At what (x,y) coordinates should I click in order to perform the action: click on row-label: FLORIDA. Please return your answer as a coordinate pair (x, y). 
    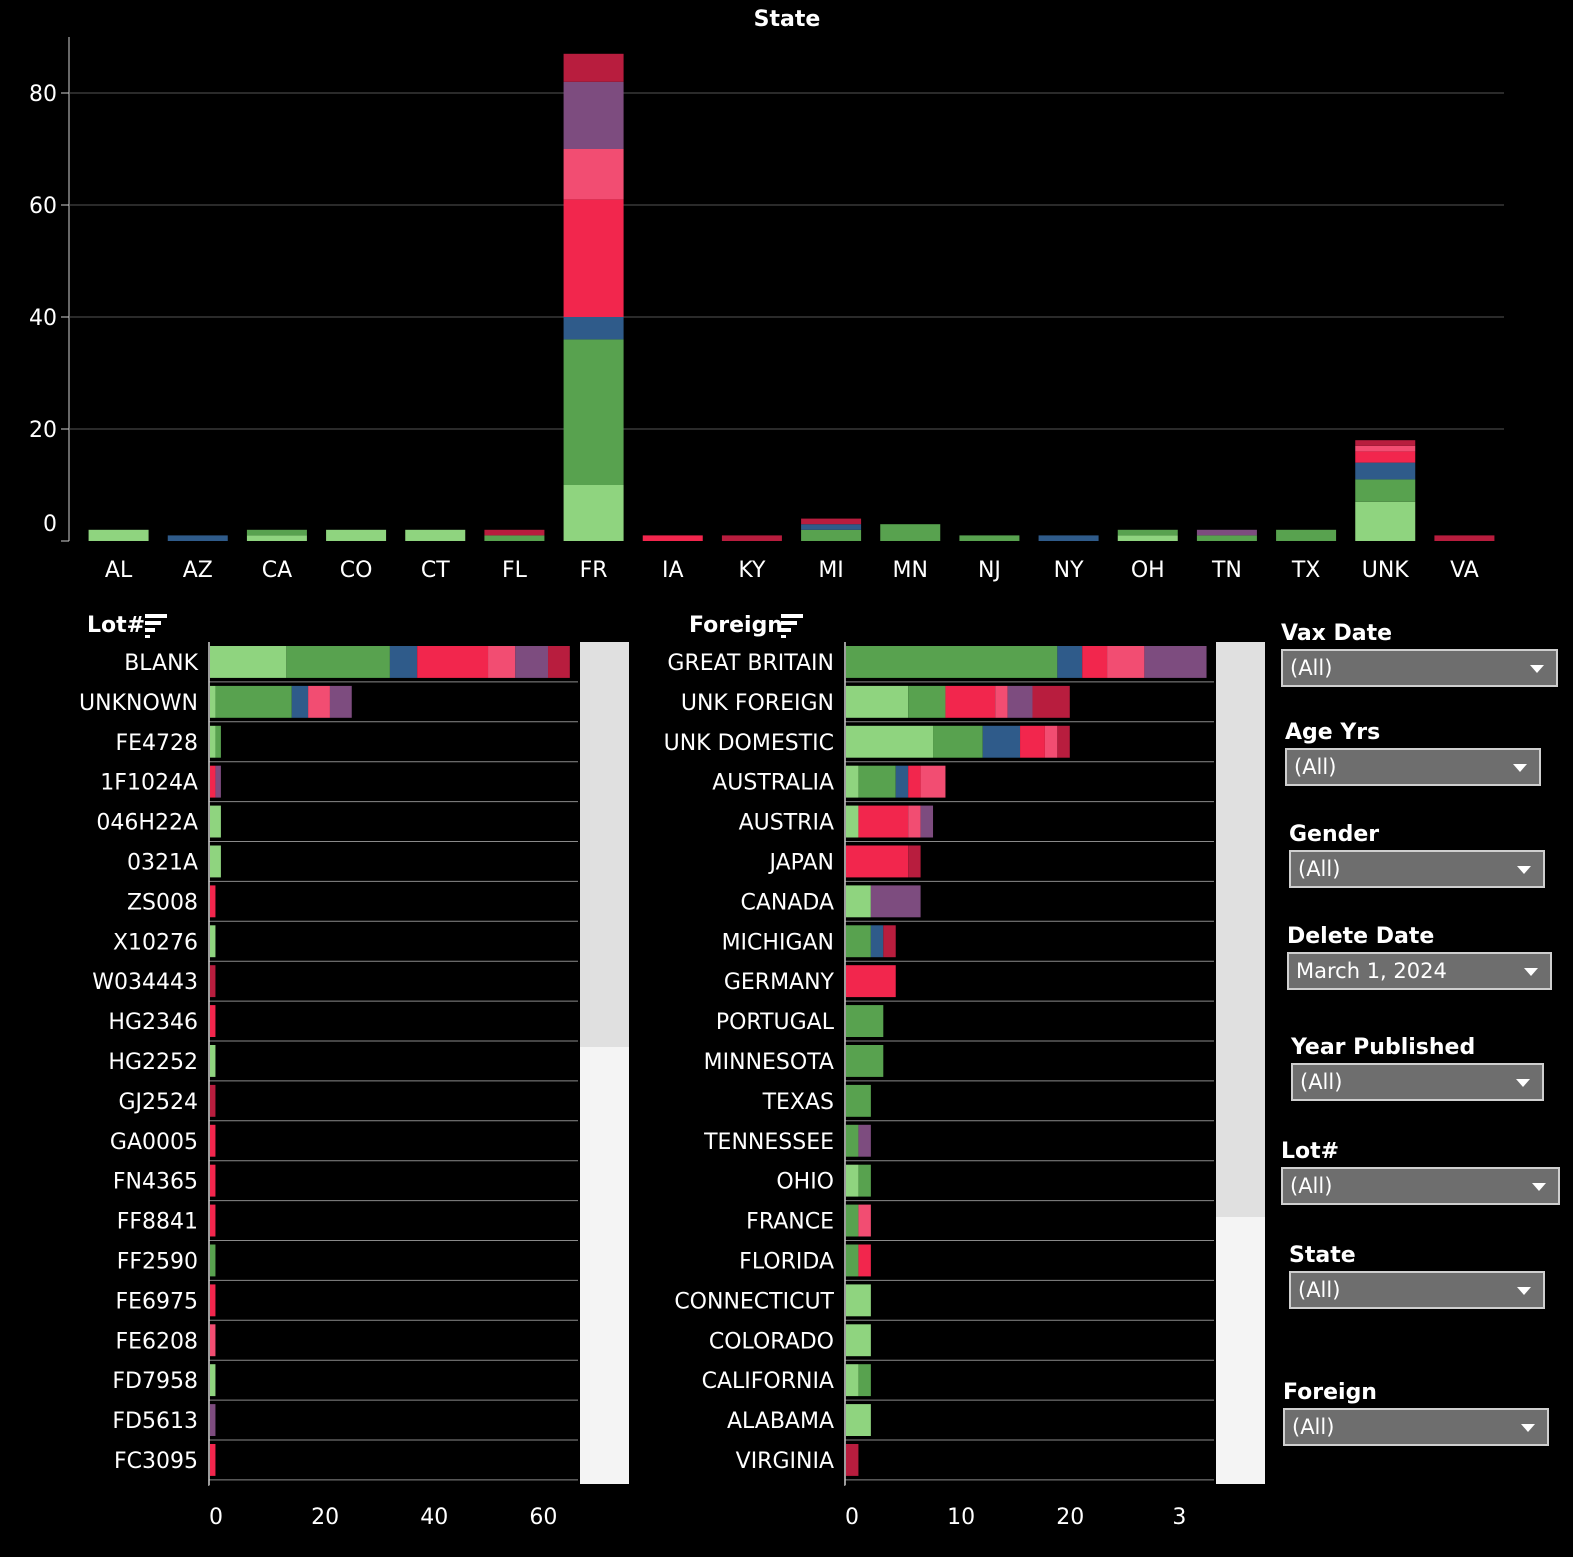
    Looking at the image, I should click on (786, 1261).